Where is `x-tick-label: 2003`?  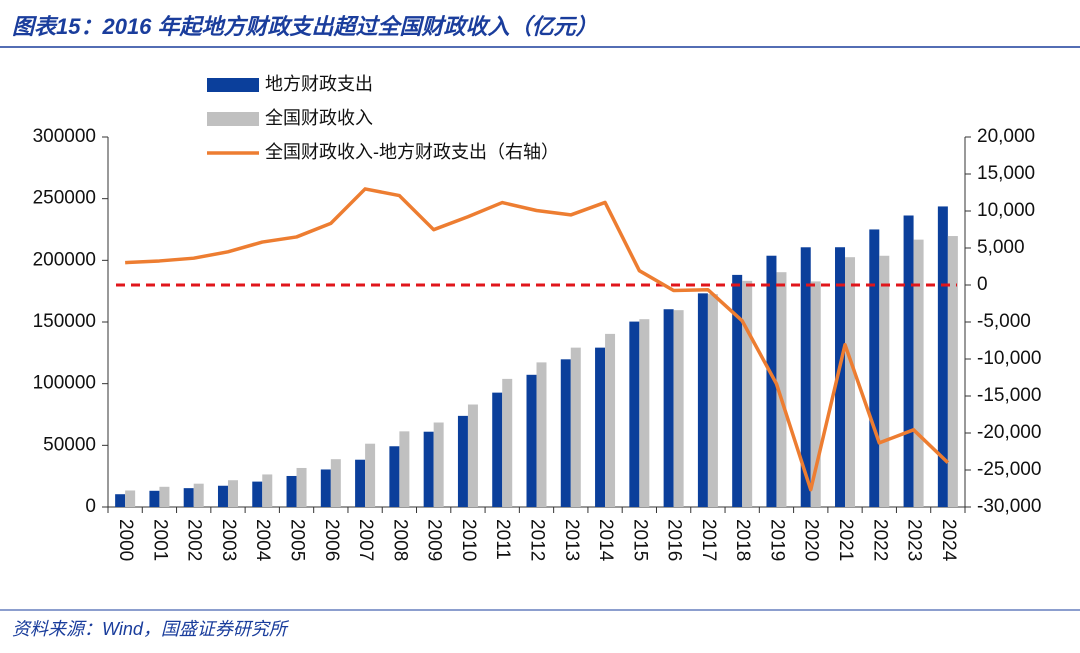
x-tick-label: 2003 is located at coordinates (228, 540).